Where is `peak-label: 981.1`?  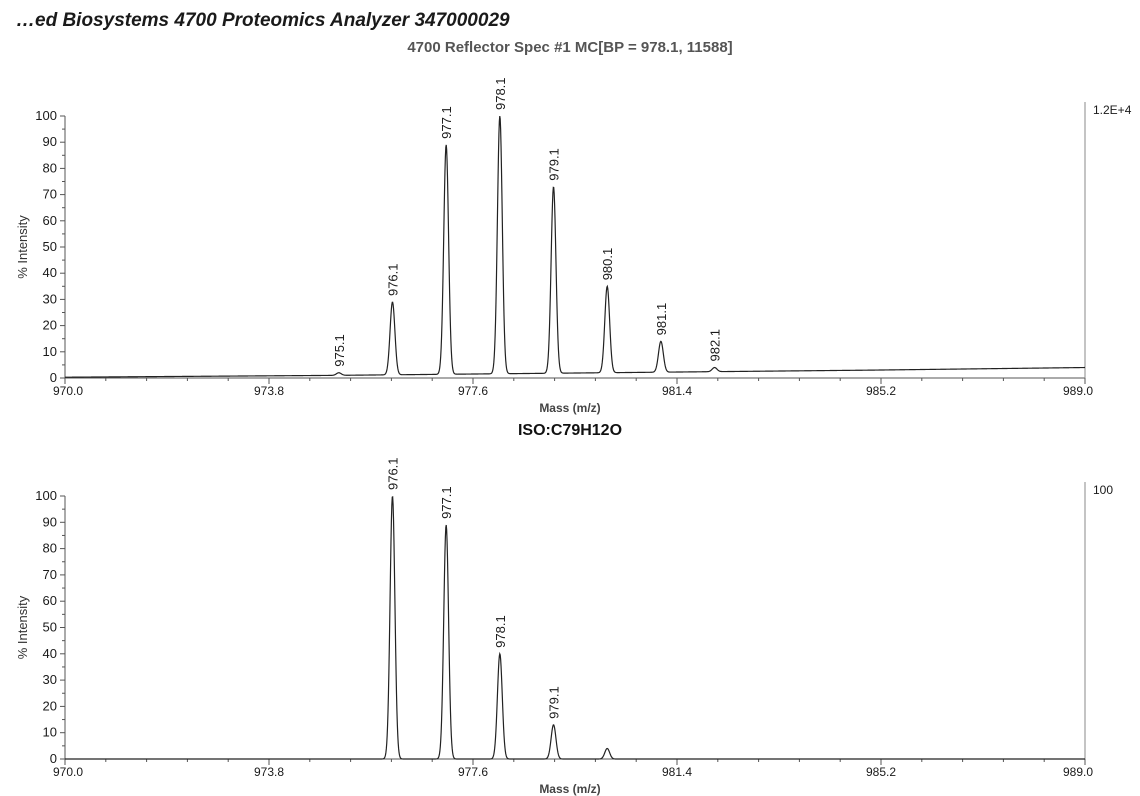 peak-label: 981.1 is located at coordinates (661, 319).